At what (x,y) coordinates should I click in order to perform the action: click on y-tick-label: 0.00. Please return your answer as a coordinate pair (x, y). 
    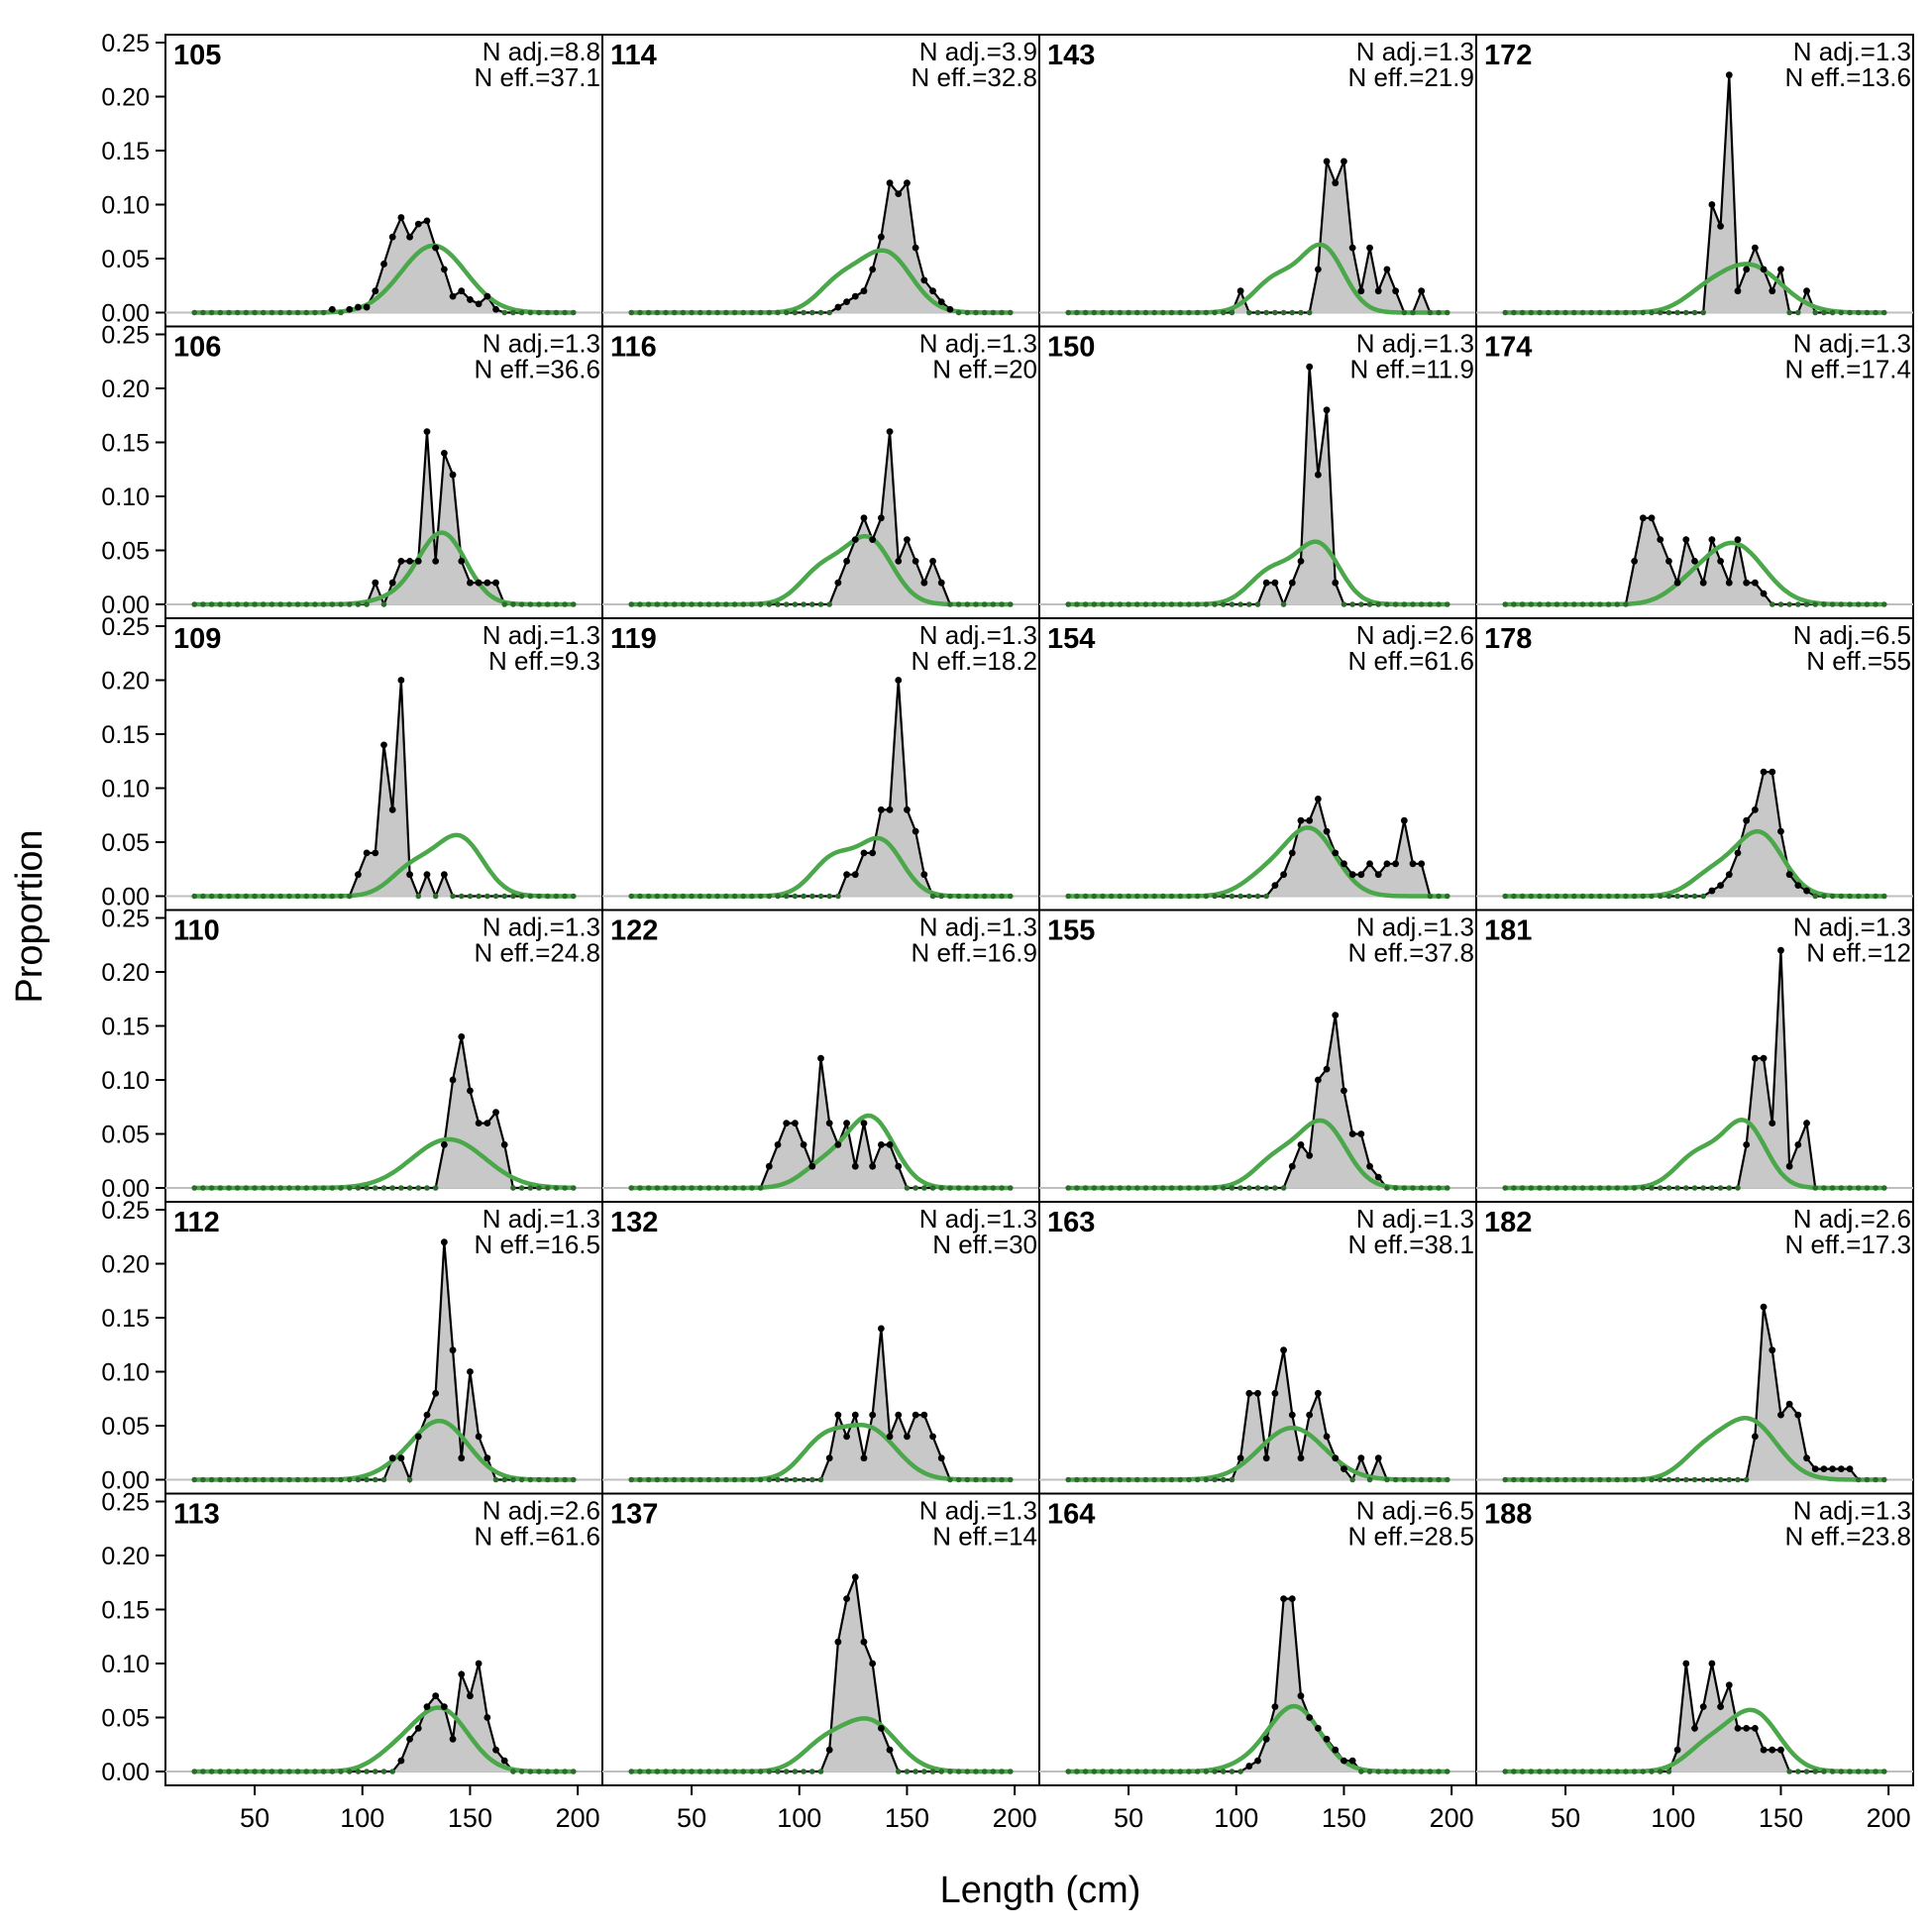
    Looking at the image, I should click on (125, 1481).